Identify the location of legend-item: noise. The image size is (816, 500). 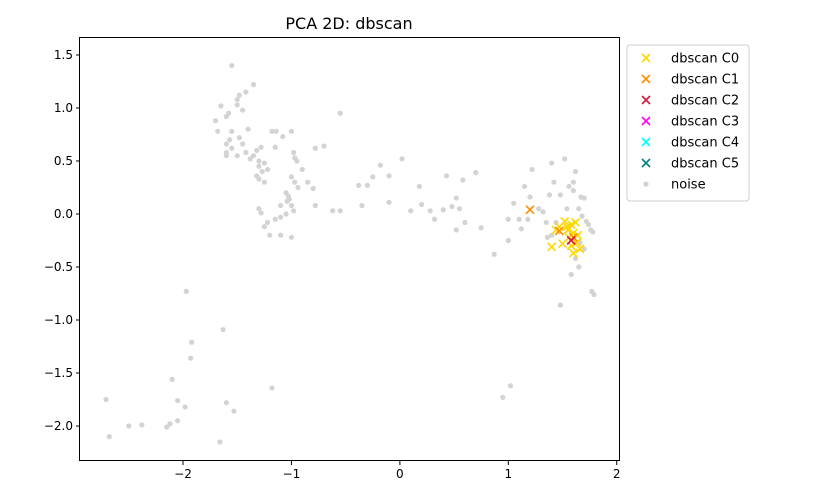
(674, 185).